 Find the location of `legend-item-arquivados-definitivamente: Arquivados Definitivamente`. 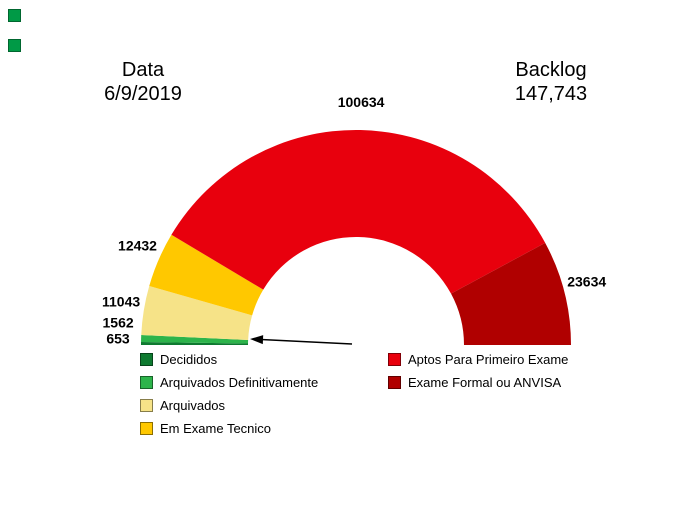

legend-item-arquivados-definitivamente: Arquivados Definitivamente is located at coordinates (229, 382).